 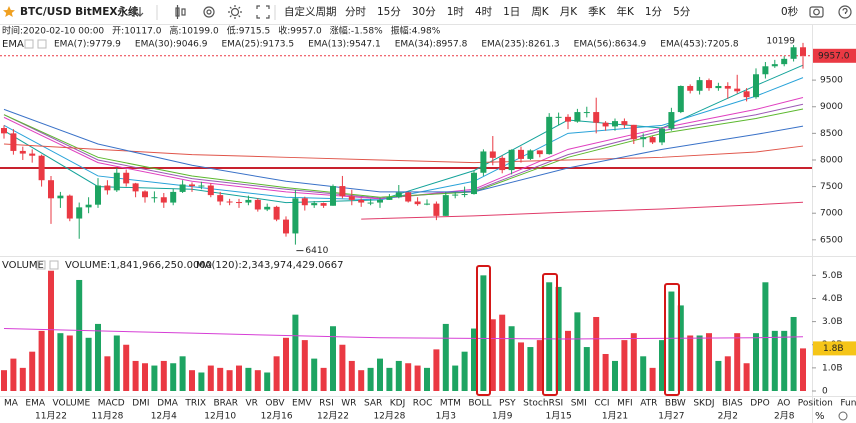 What do you see at coordinates (340, 31) in the screenshot?
I see `info-label: 涨幅:` at bounding box center [340, 31].